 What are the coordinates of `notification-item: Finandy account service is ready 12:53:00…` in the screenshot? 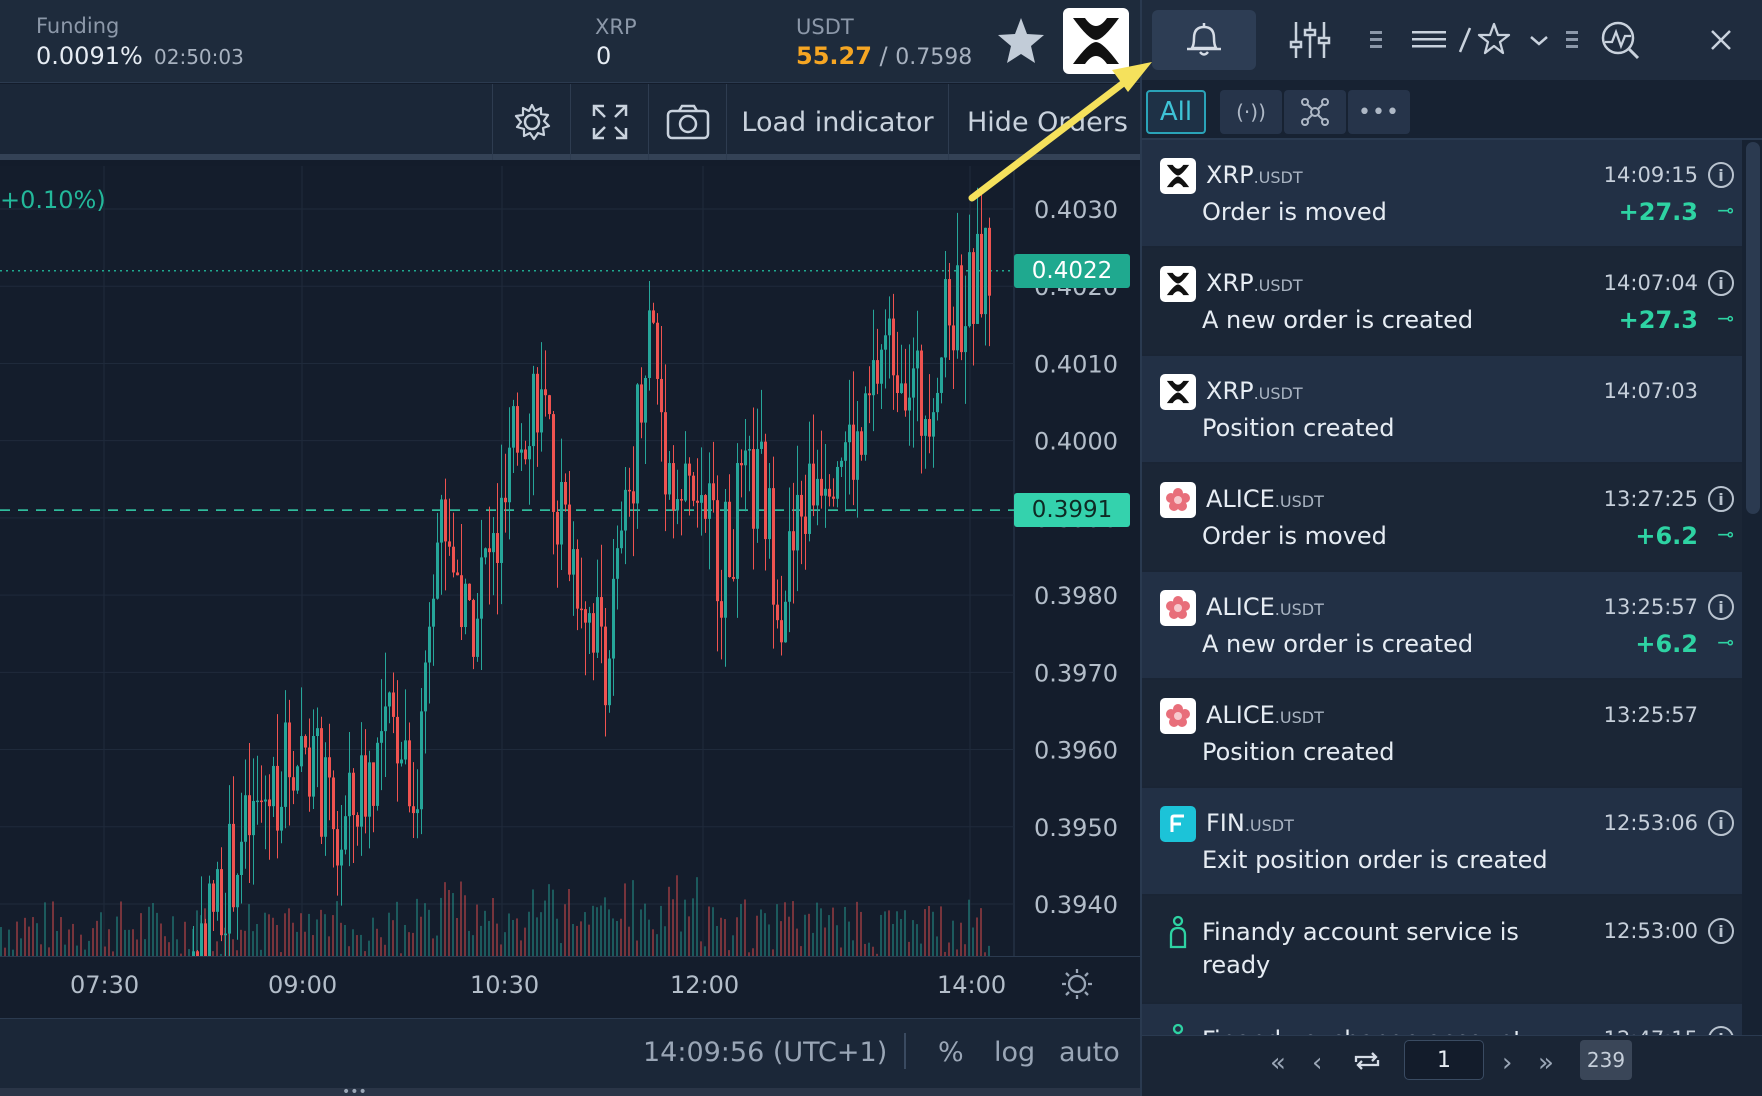 It's located at (1442, 949).